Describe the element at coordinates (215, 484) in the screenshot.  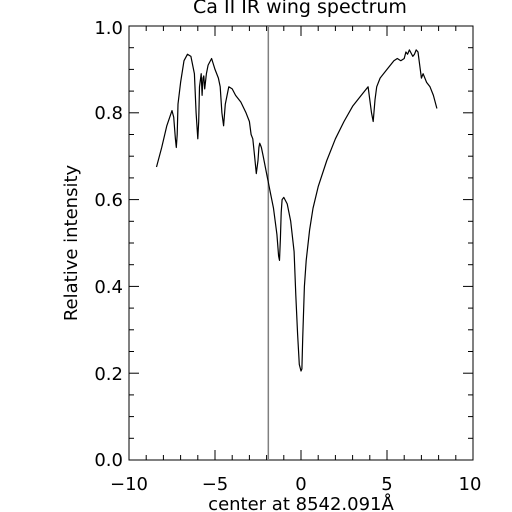
I see `x-tick-label: −5` at that location.